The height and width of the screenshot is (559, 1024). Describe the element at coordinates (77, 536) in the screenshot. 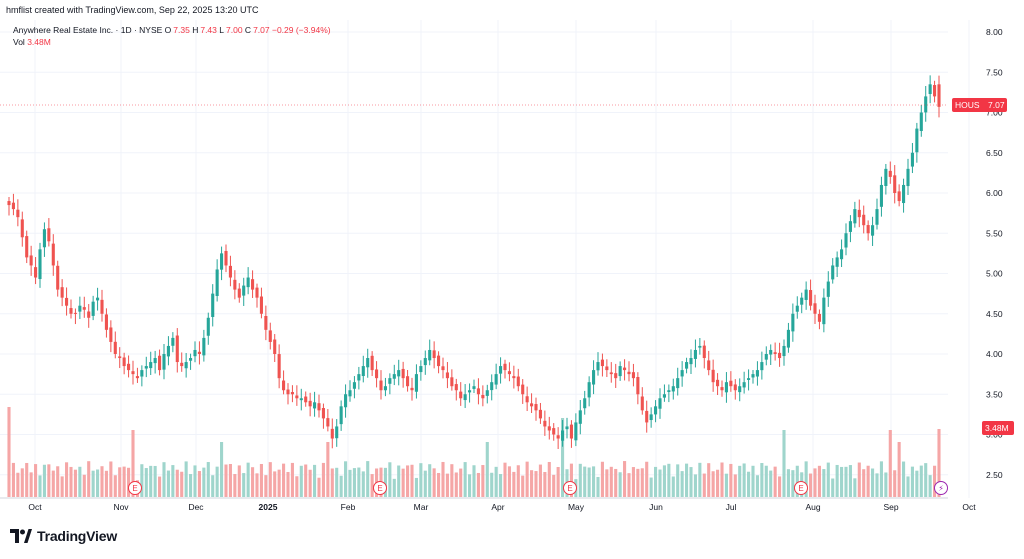

I see `brand-name: TradingView` at that location.